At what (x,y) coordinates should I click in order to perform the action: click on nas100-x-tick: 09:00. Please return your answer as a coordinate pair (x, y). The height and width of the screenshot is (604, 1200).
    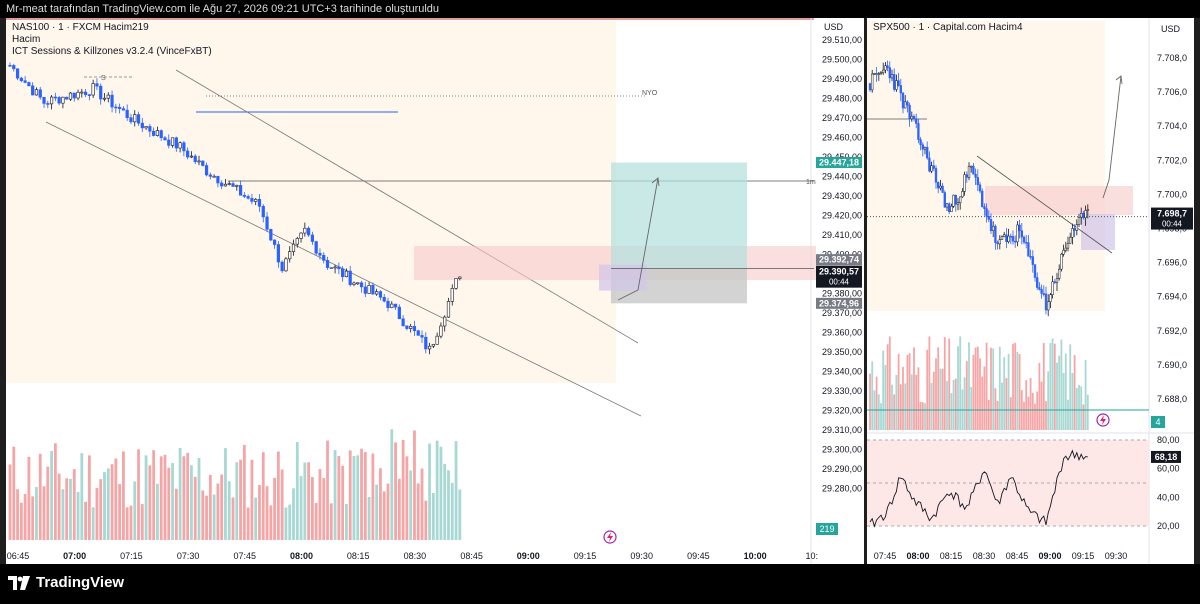
    Looking at the image, I should click on (528, 556).